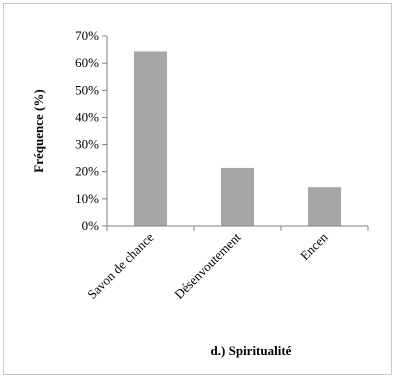 The image size is (396, 379). I want to click on x-tick-label-2: Encen, so click(314, 246).